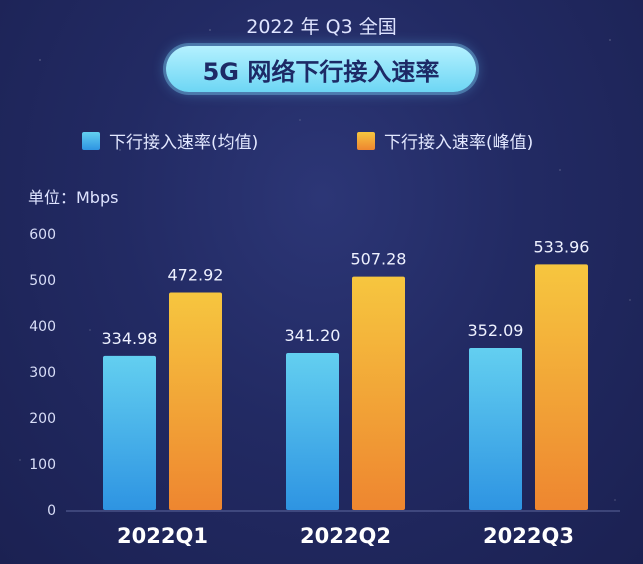 This screenshot has height=564, width=643. Describe the element at coordinates (379, 259) in the screenshot. I see `value-label-peak: 507.28` at that location.